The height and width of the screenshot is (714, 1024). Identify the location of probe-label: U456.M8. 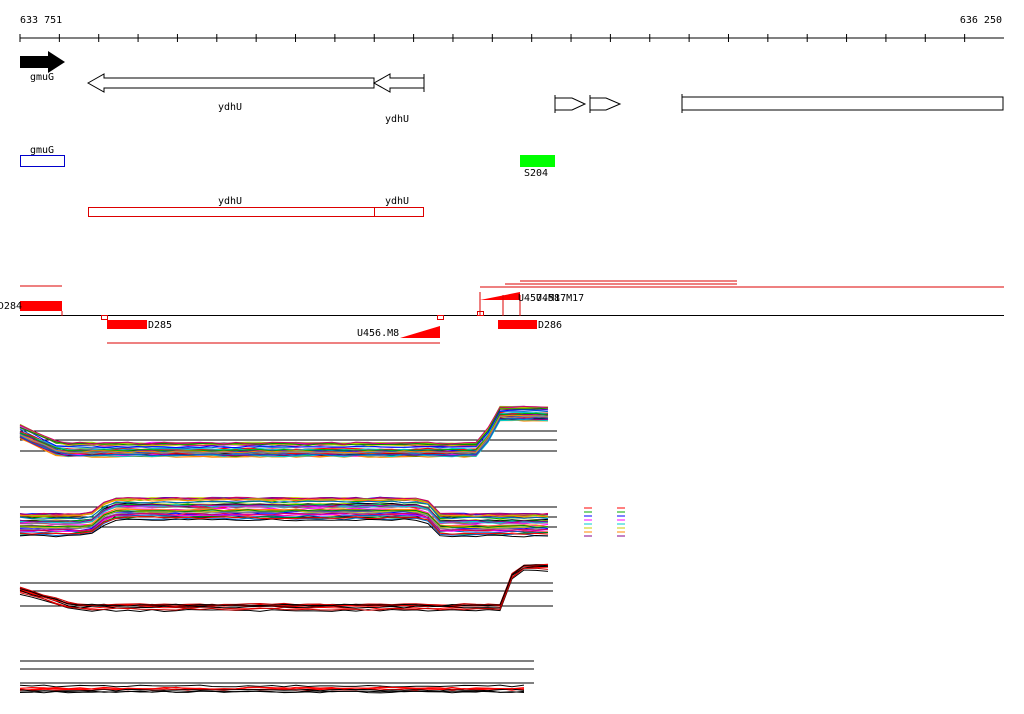
(378, 333).